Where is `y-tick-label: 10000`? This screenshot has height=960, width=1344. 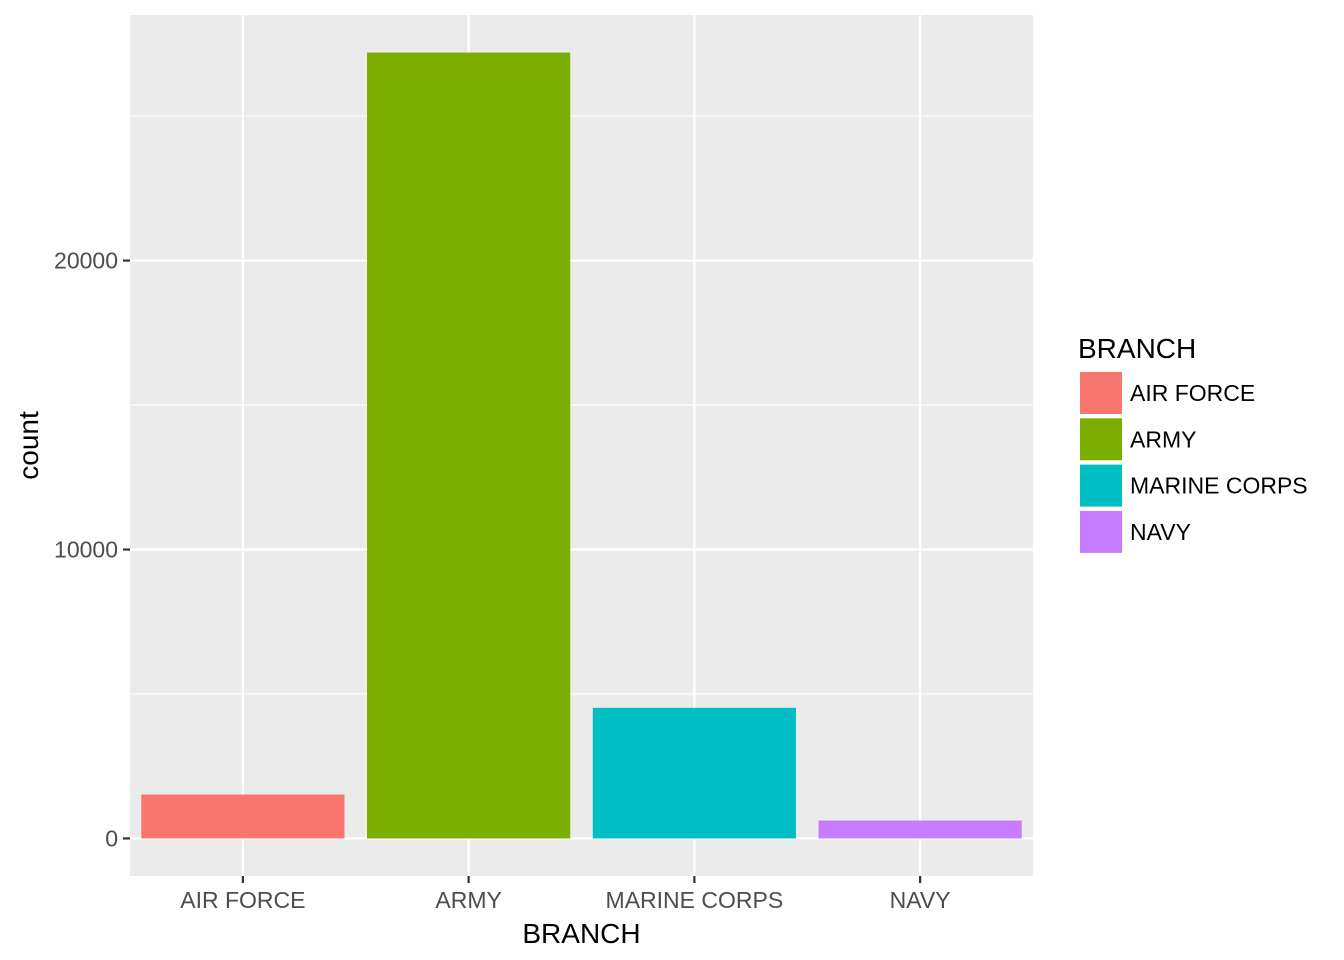 y-tick-label: 10000 is located at coordinates (86, 550).